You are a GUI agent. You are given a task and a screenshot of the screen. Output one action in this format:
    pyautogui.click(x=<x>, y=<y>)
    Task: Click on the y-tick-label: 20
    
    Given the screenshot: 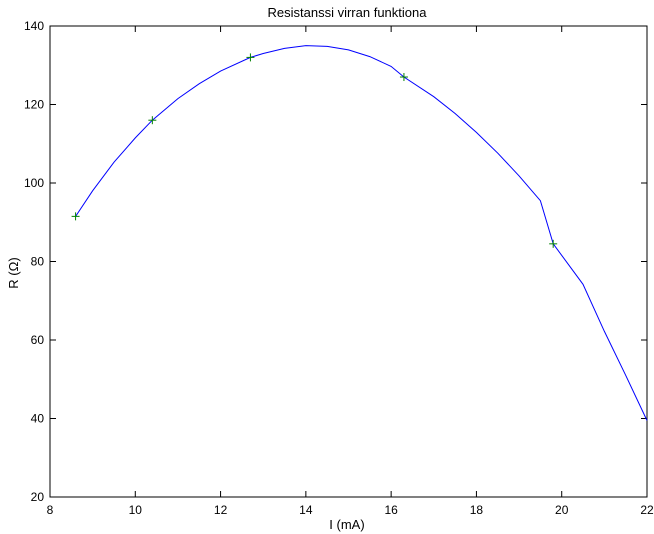 What is the action you would take?
    pyautogui.click(x=38, y=497)
    